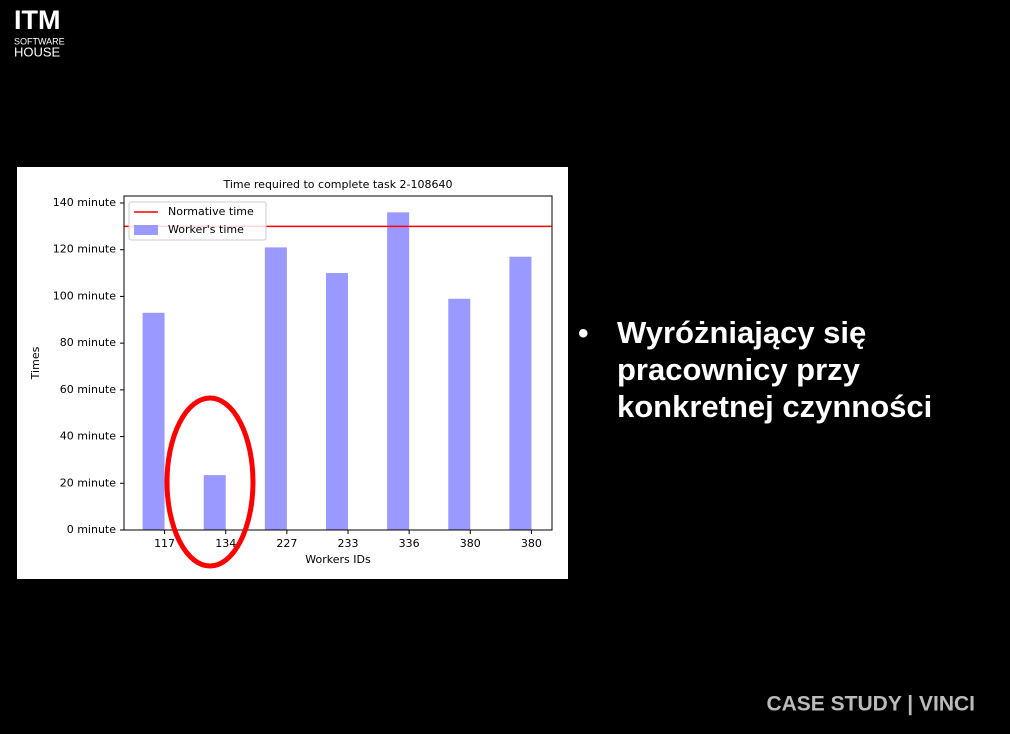  What do you see at coordinates (146, 230) in the screenshot?
I see `legend-swatch` at bounding box center [146, 230].